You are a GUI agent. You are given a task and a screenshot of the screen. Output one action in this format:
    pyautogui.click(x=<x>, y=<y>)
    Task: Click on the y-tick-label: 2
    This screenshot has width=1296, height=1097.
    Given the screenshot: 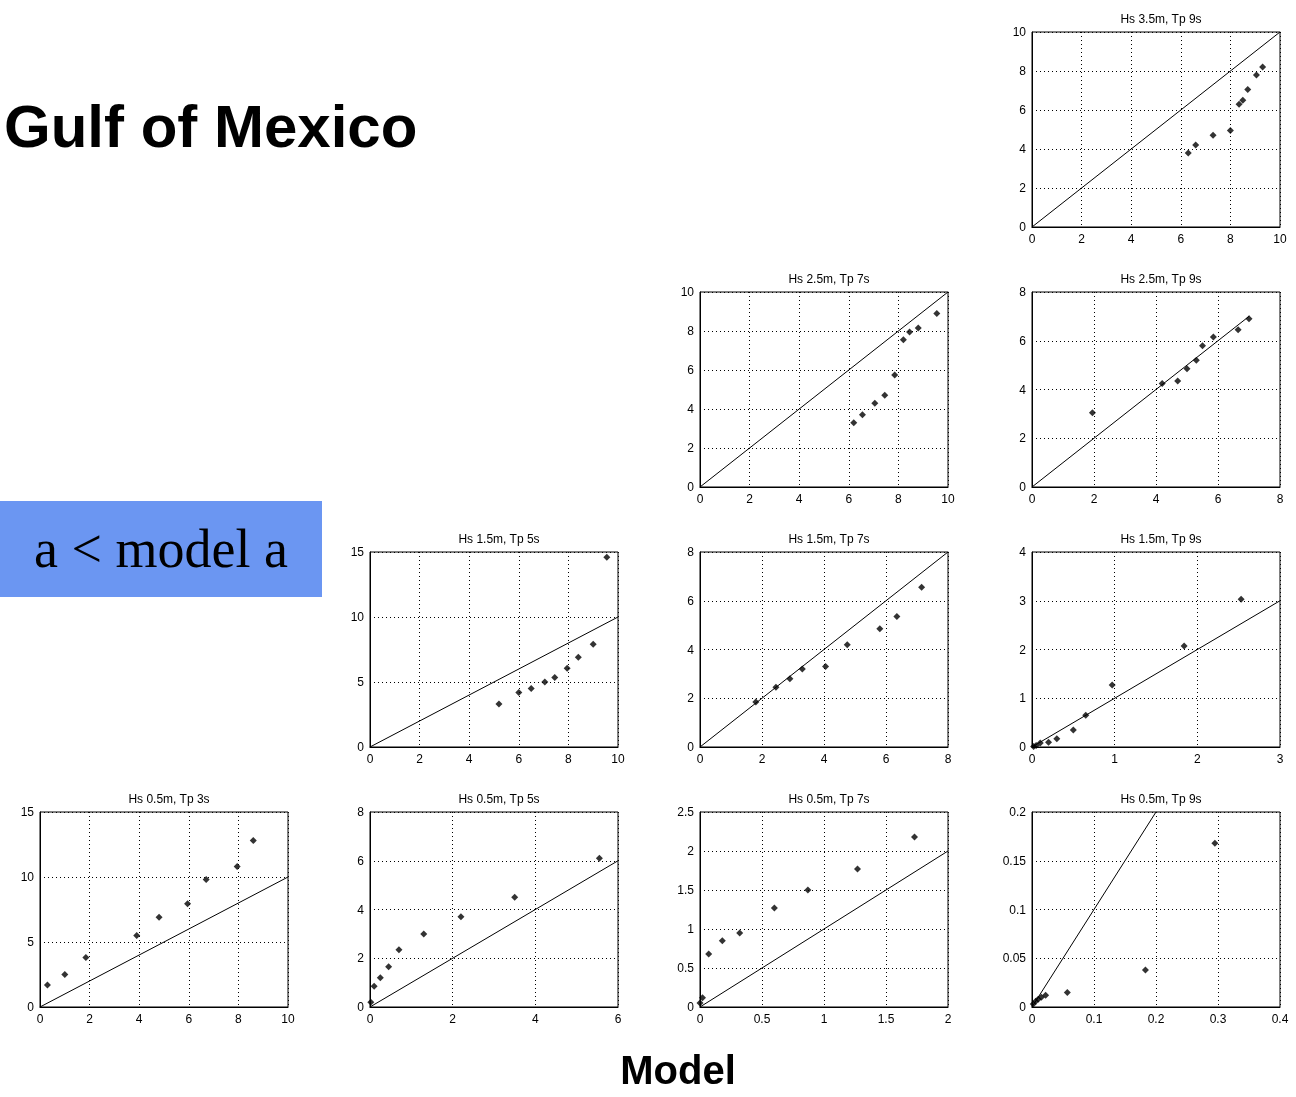 What is the action you would take?
    pyautogui.click(x=691, y=851)
    